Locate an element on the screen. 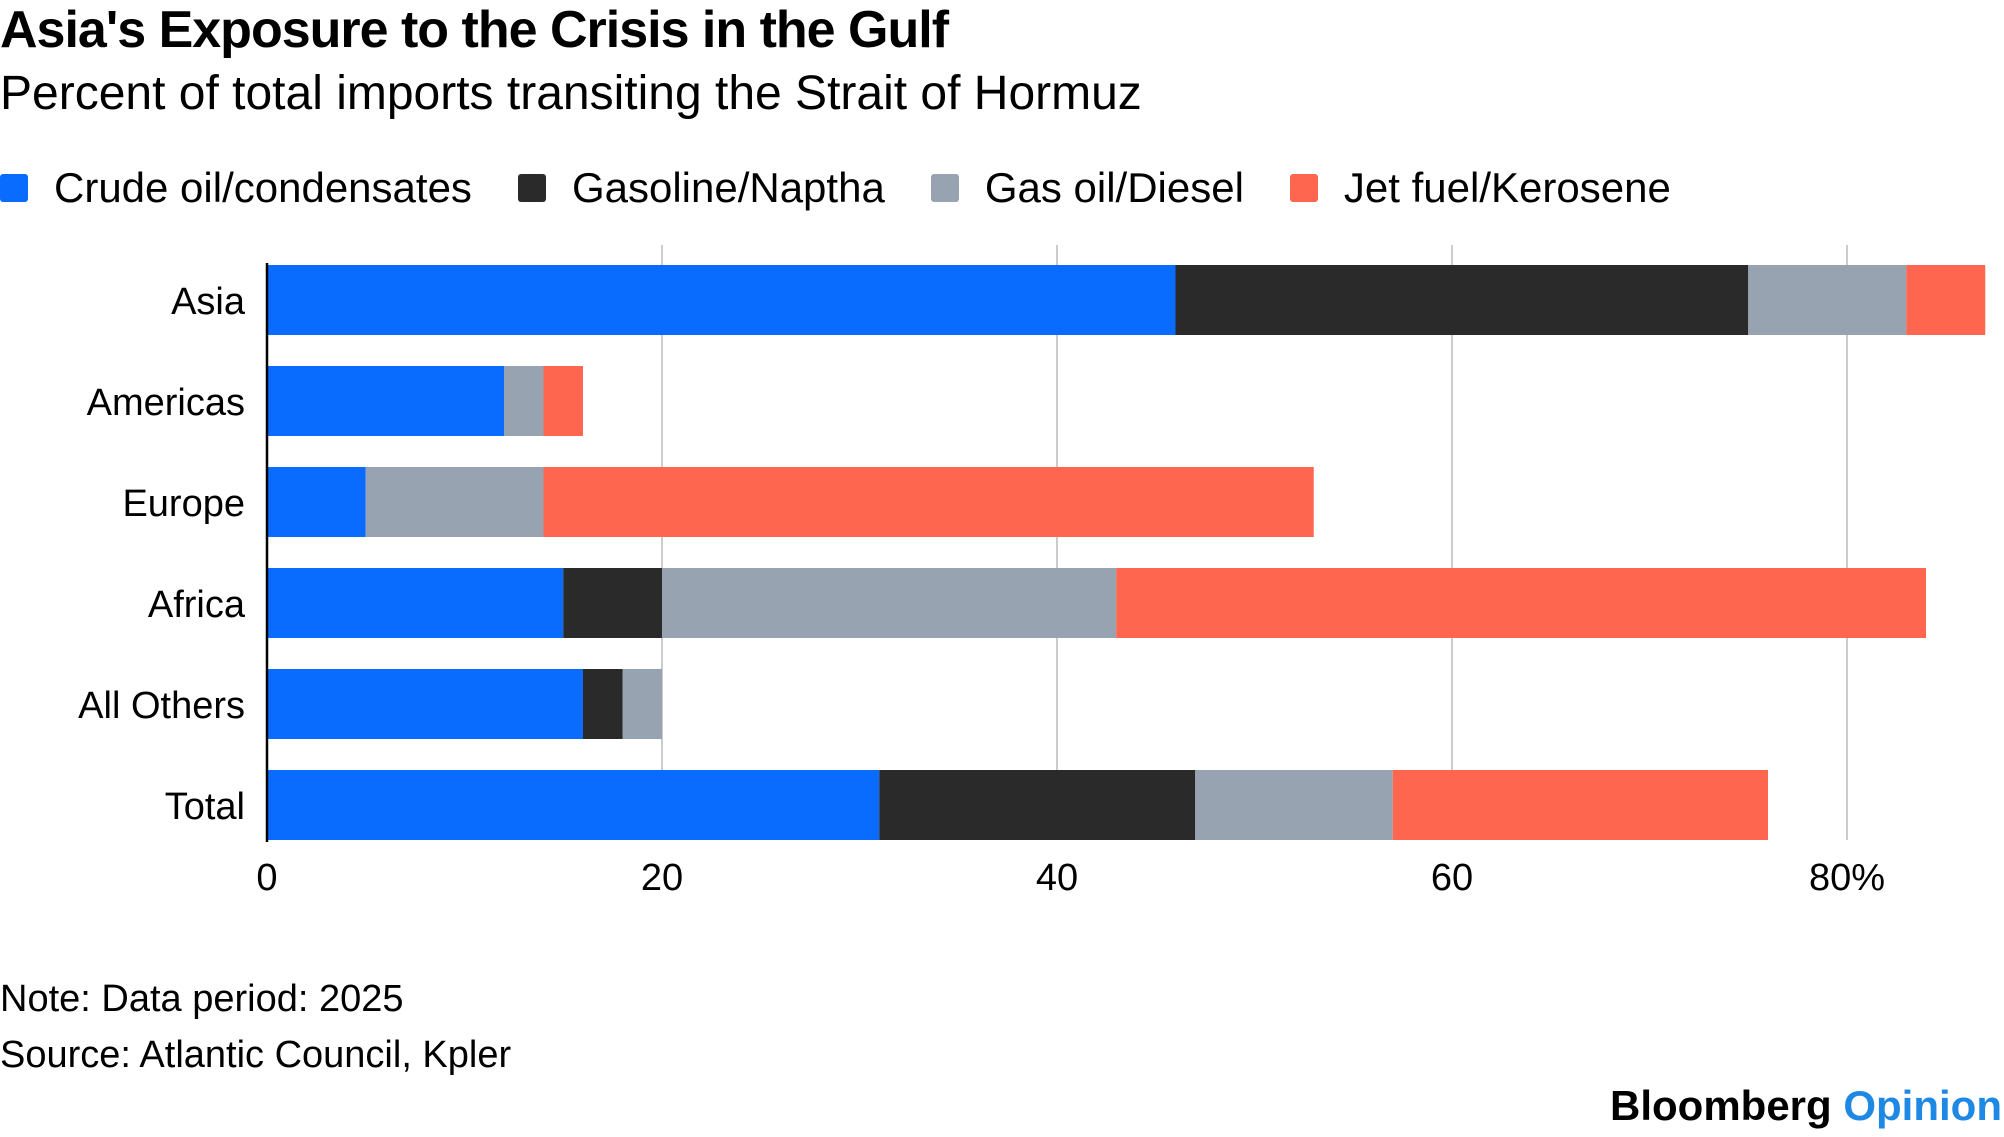 The height and width of the screenshot is (1137, 2004). x-tick-label-40: 40 is located at coordinates (1057, 878).